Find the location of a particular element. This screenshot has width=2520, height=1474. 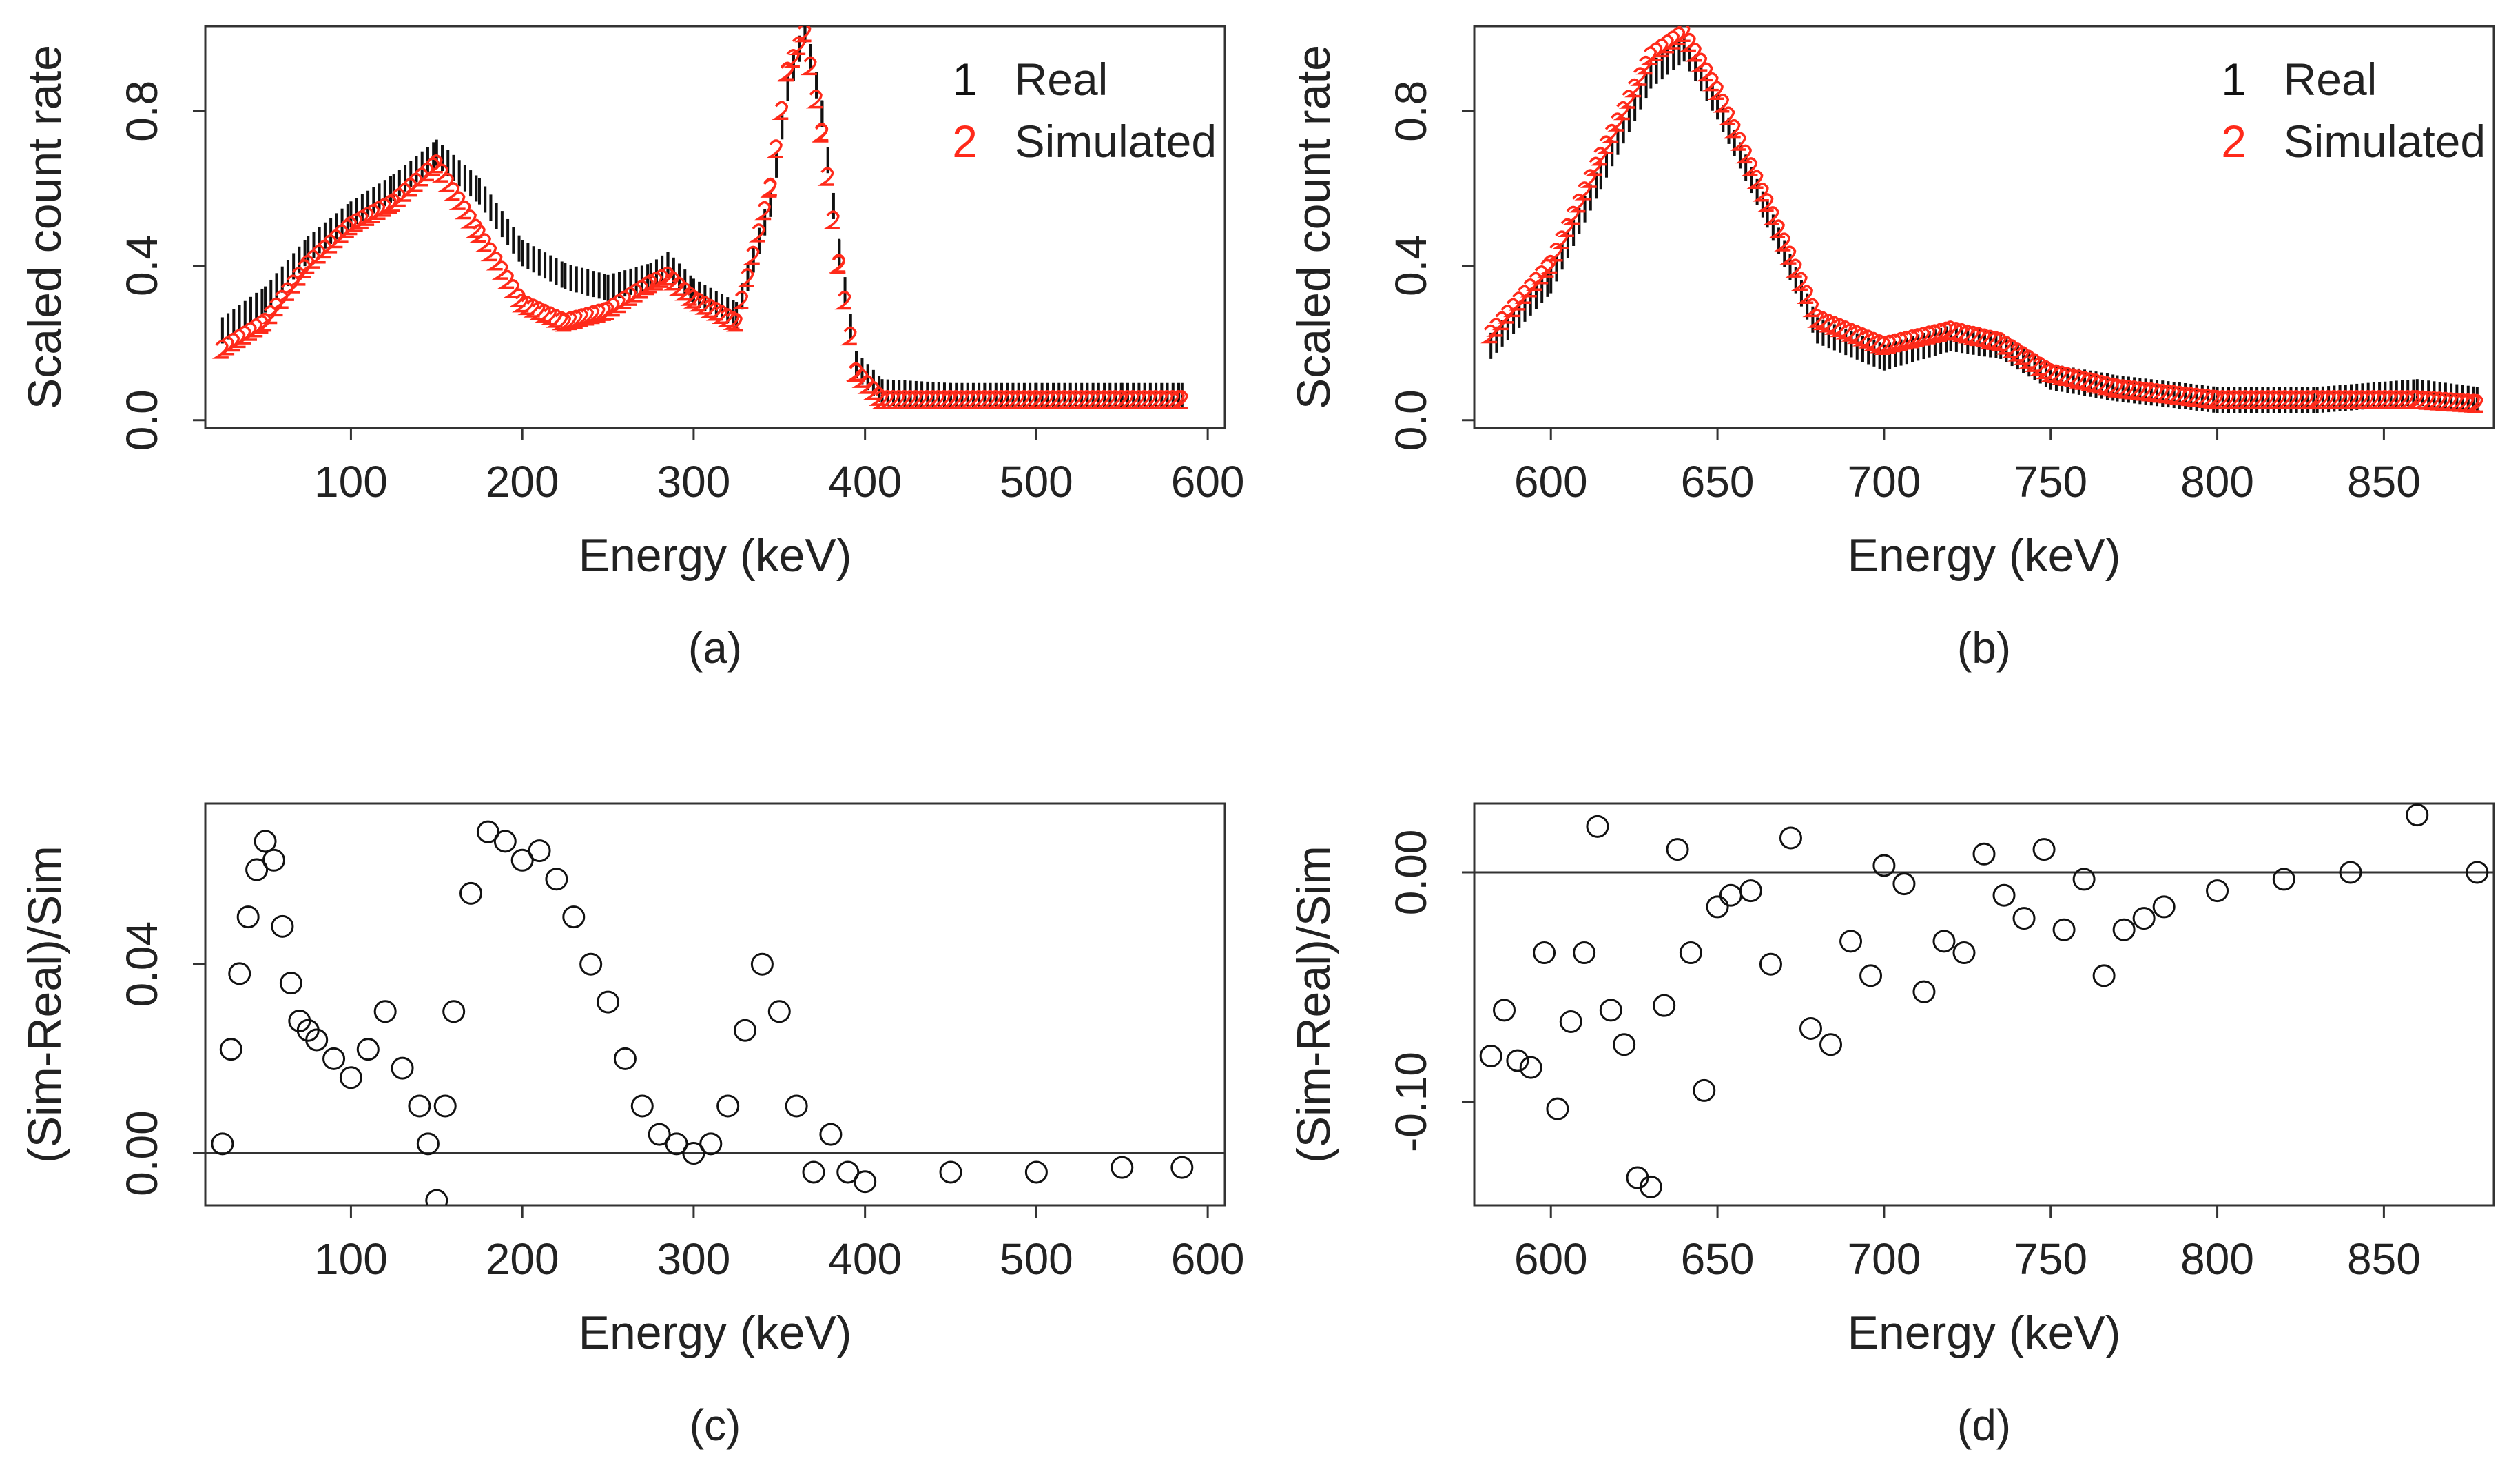

plot-area is located at coordinates (699, 217).